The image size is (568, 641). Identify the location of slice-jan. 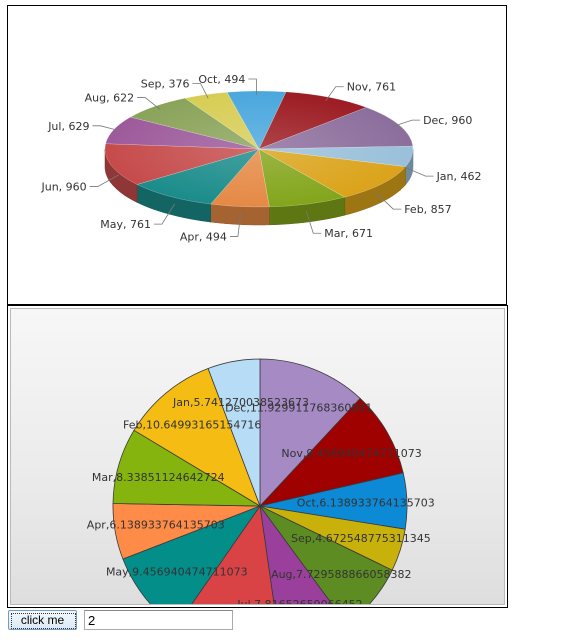
(234, 432).